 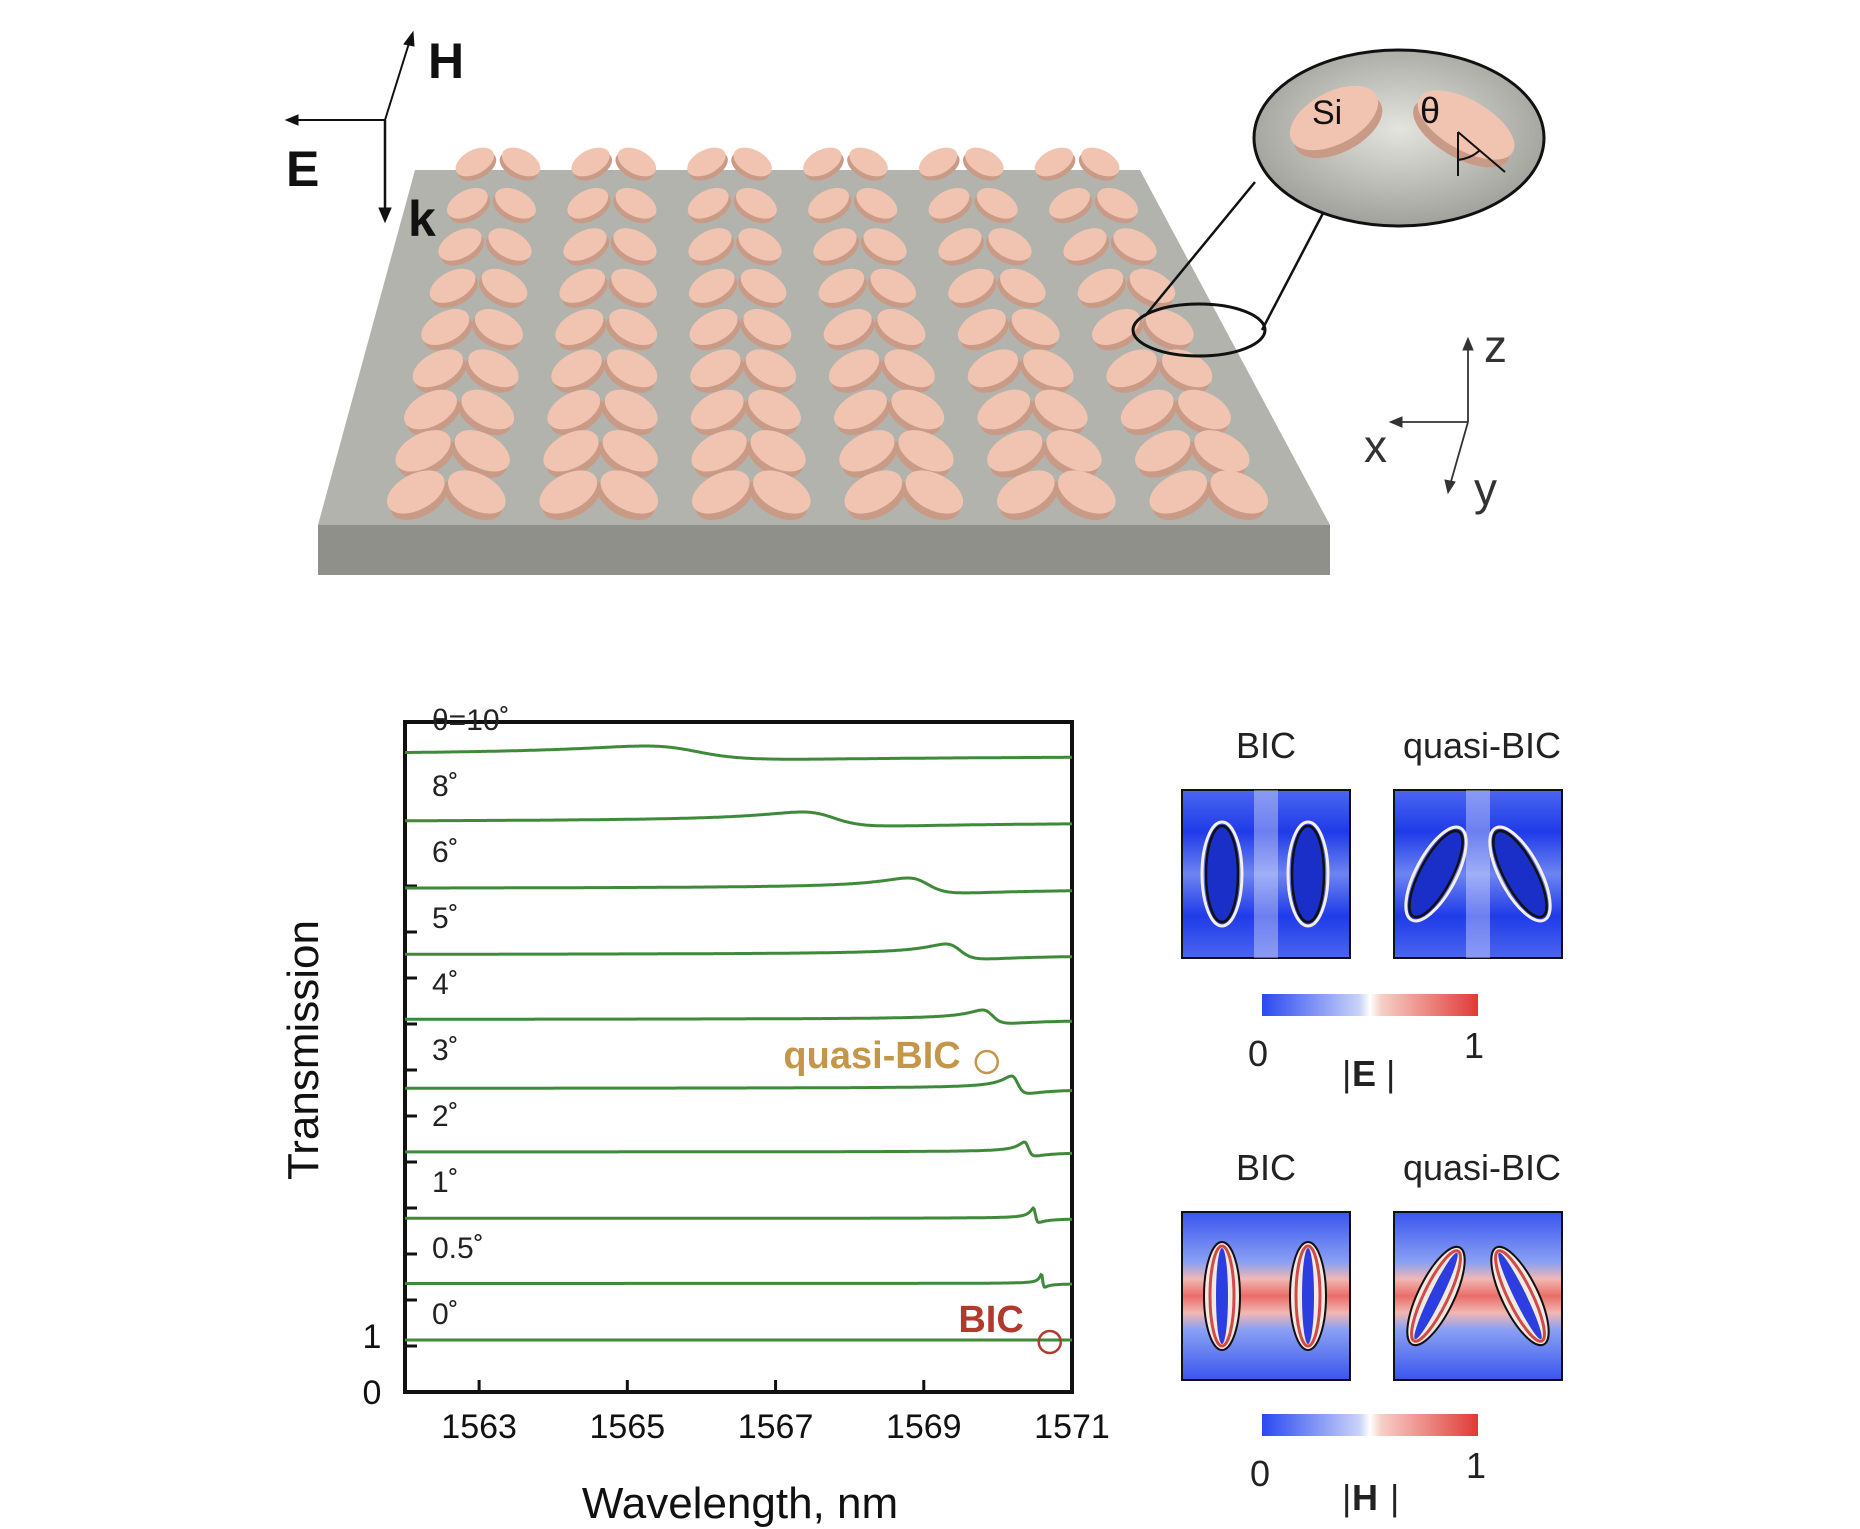 What do you see at coordinates (1370, 1497) in the screenshot?
I see `h-colorbar-label: | H |` at bounding box center [1370, 1497].